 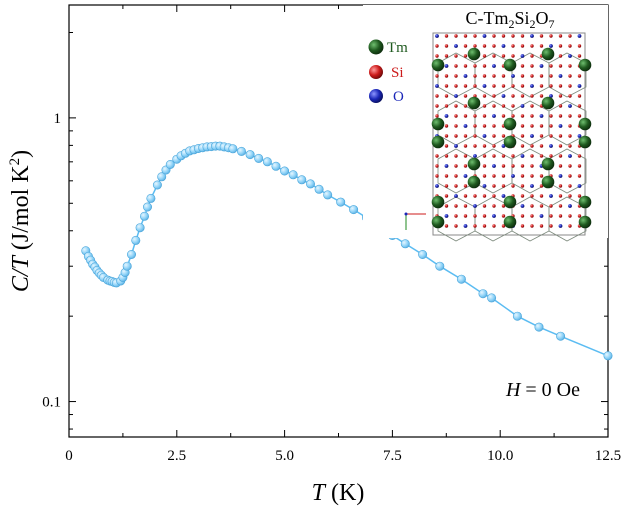 What do you see at coordinates (509, 134) in the screenshot?
I see `unit-cell` at bounding box center [509, 134].